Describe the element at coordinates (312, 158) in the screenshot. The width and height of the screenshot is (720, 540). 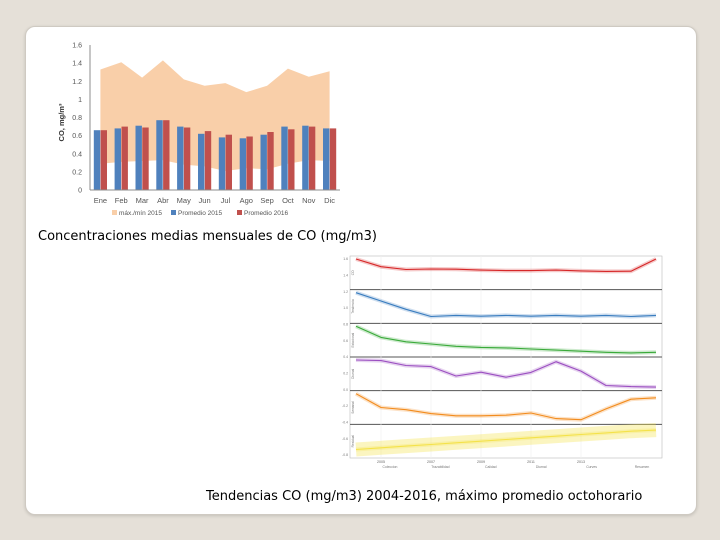
I see `bar-promedio-2016-nov` at that location.